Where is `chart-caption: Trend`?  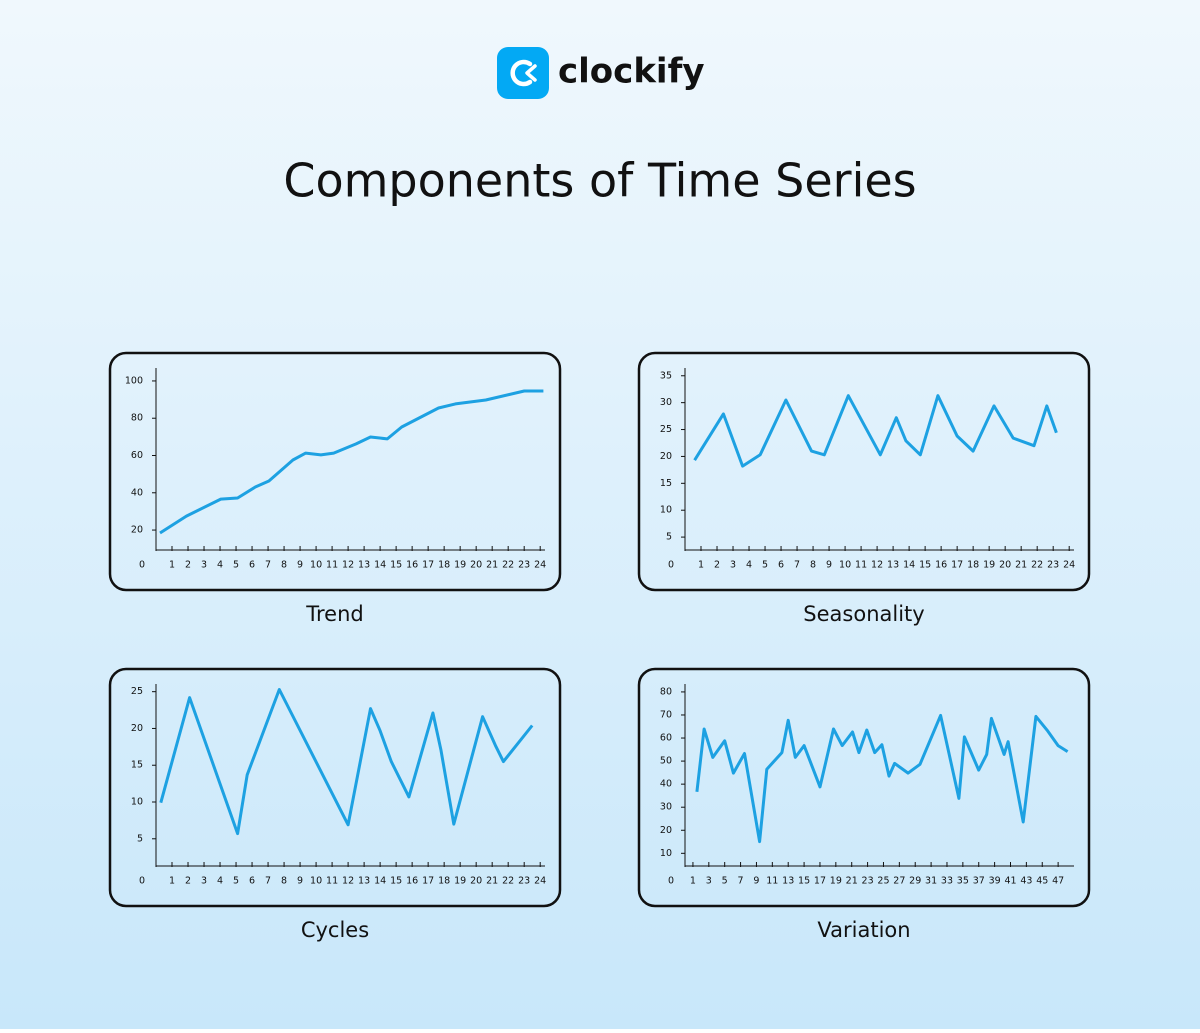
chart-caption: Trend is located at coordinates (334, 614).